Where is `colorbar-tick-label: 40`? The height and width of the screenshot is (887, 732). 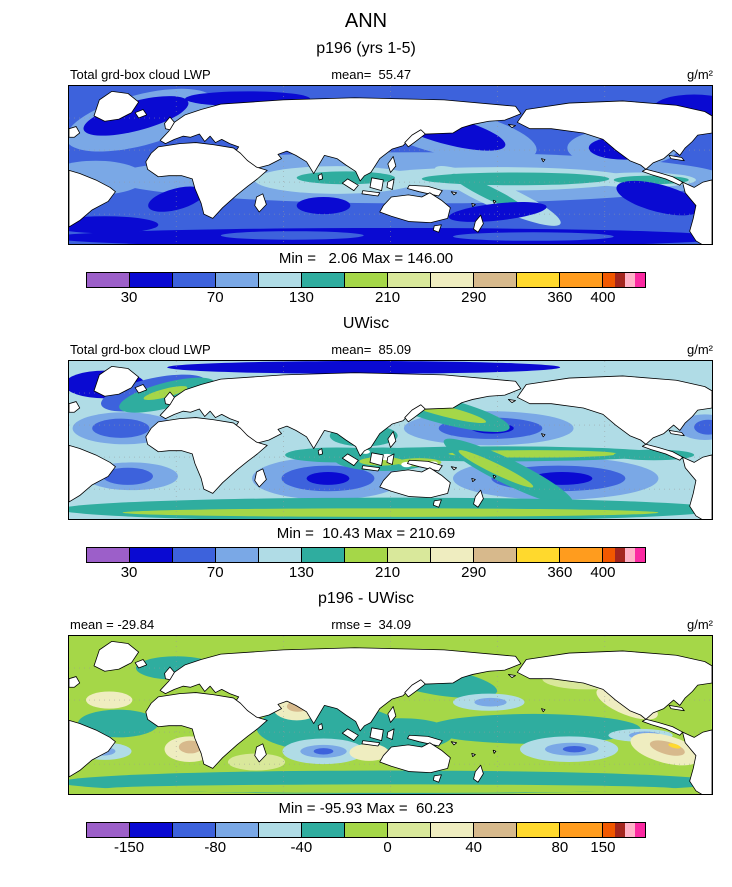
colorbar-tick-label: 40 is located at coordinates (474, 847).